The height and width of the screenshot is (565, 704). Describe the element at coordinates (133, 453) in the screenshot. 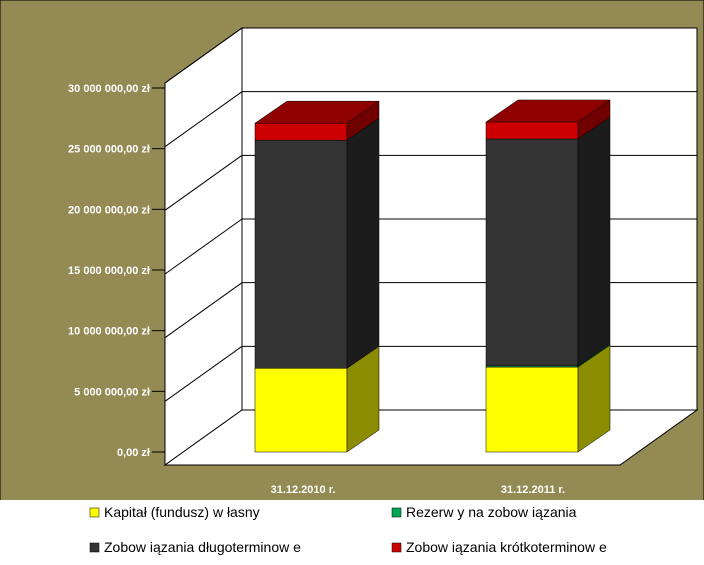

I see `y-tick-label: 0,00 zł` at that location.